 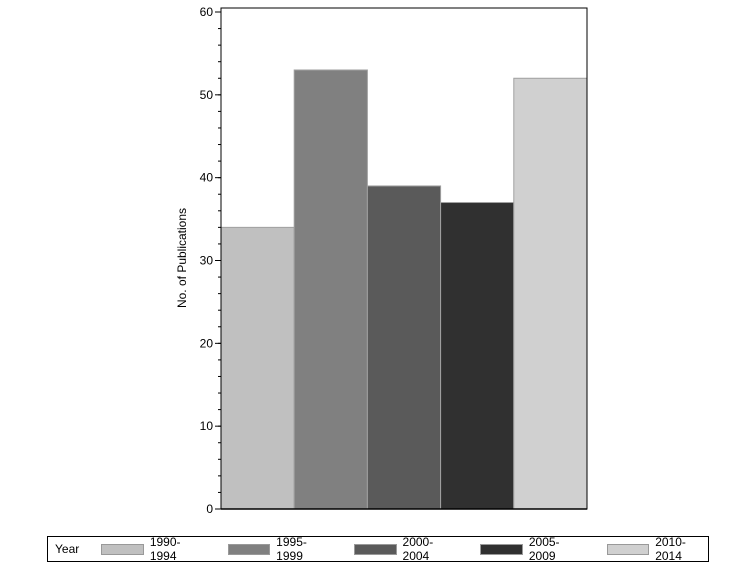 I want to click on y-tick-label: 10, so click(x=207, y=426).